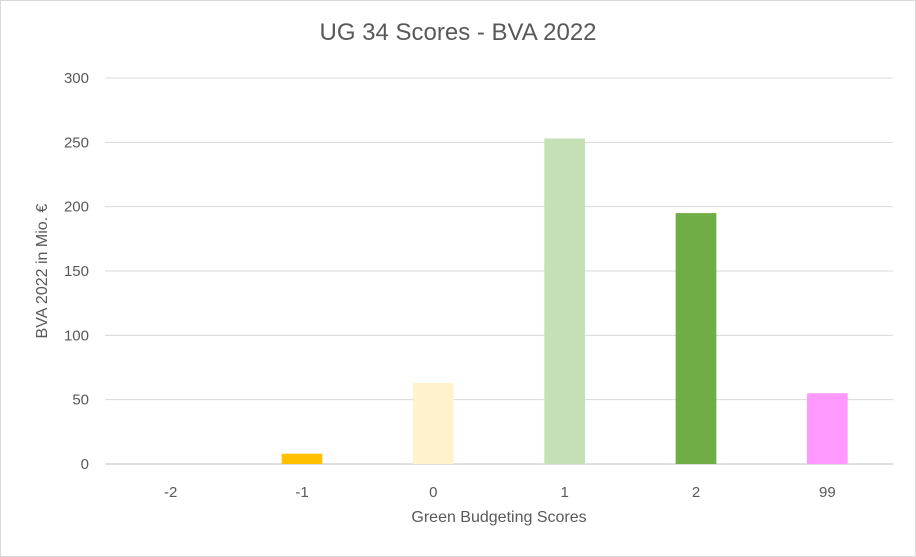  I want to click on chart-title: UG 34 Scores - BVA 2022, so click(458, 32).